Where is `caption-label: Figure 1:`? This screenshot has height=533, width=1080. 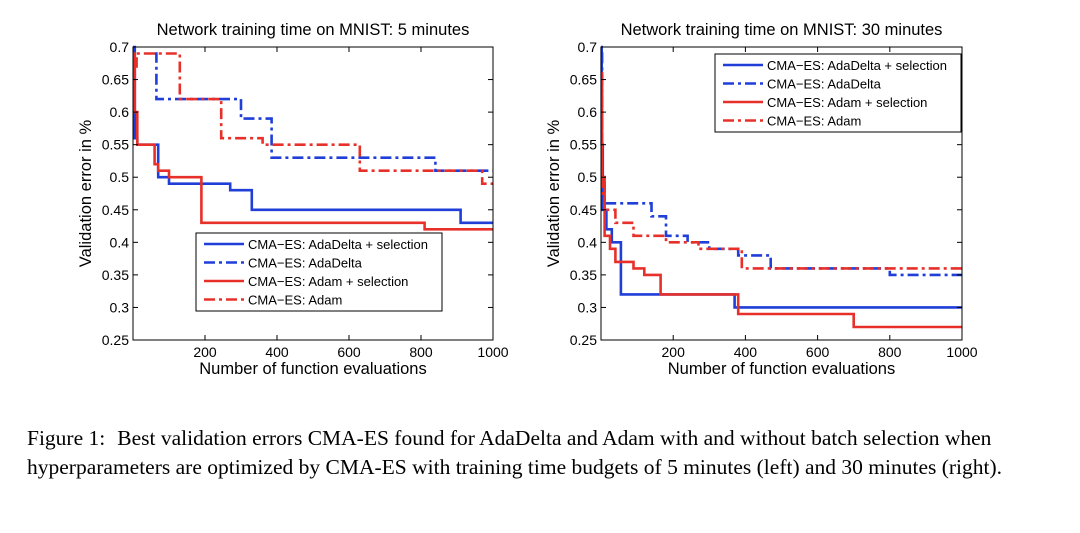
caption-label: Figure 1: is located at coordinates (66, 438).